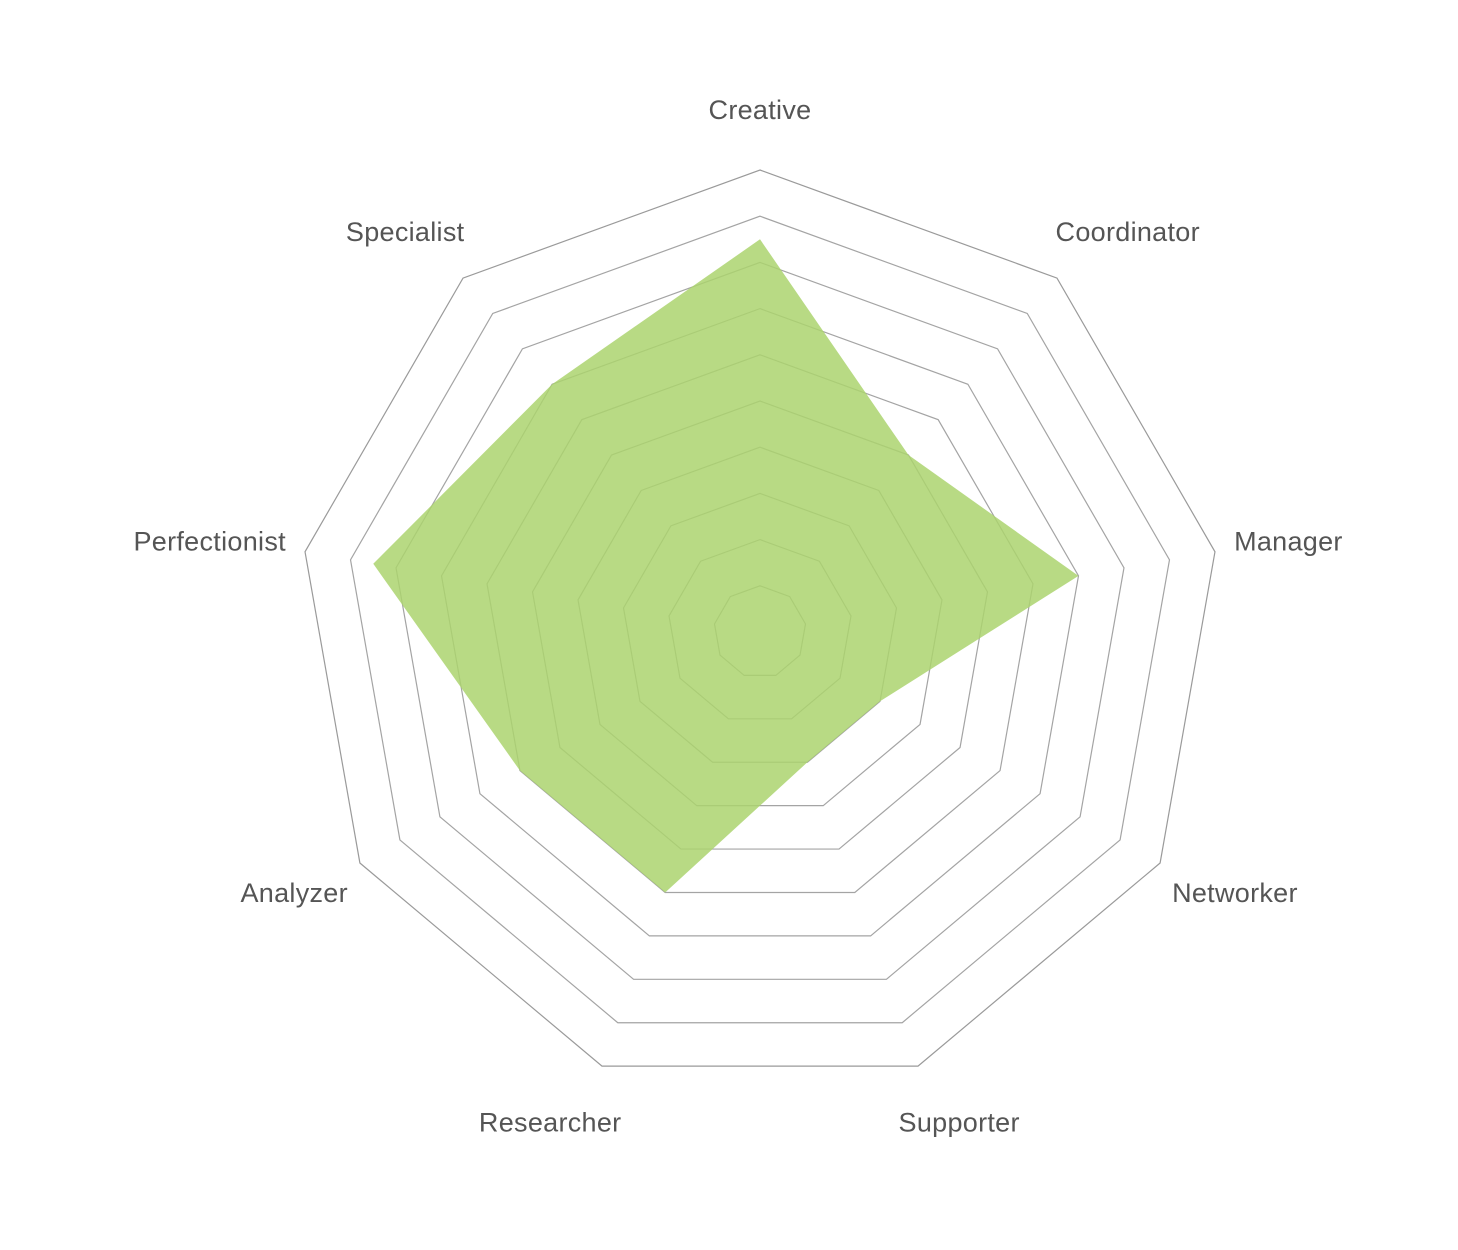 This screenshot has width=1458, height=1250. What do you see at coordinates (550, 1123) in the screenshot?
I see `axis-label-researcher: Researcher` at bounding box center [550, 1123].